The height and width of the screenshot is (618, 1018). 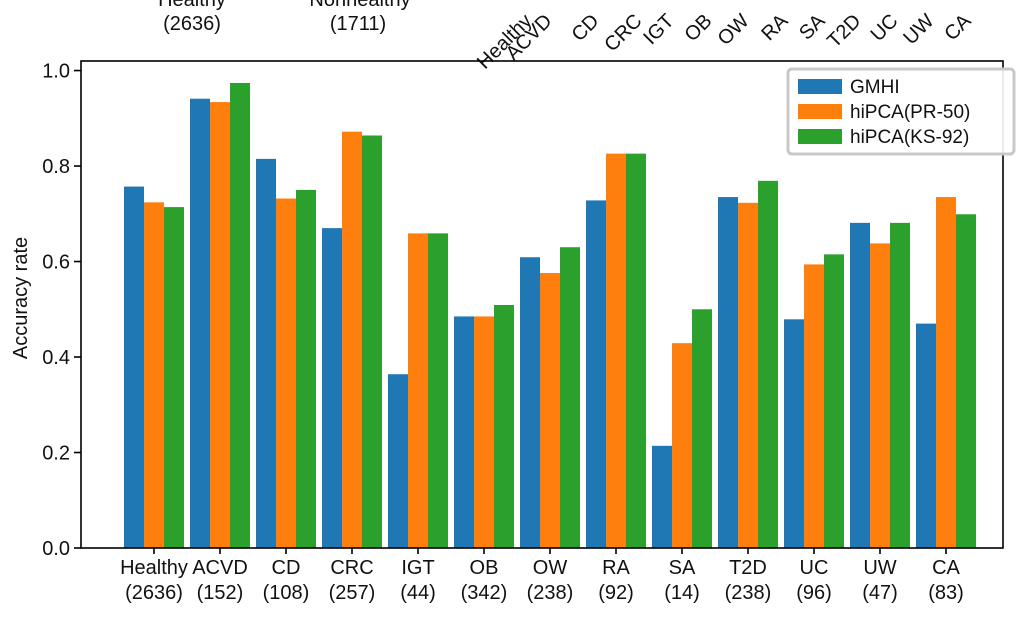 What do you see at coordinates (879, 568) in the screenshot?
I see `x-tick-label: UW` at bounding box center [879, 568].